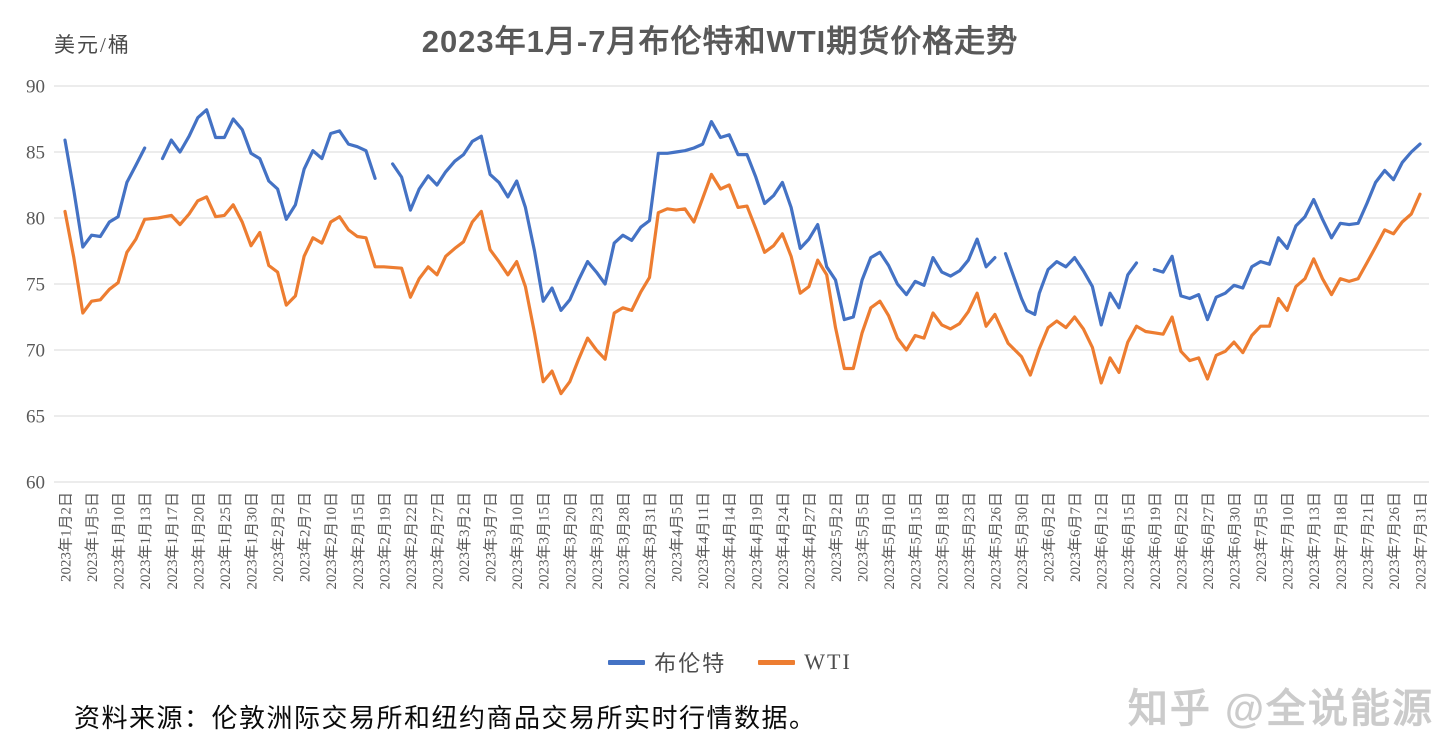  What do you see at coordinates (1208, 541) in the screenshot?
I see `x-tick-label: 2023年6月27日` at bounding box center [1208, 541].